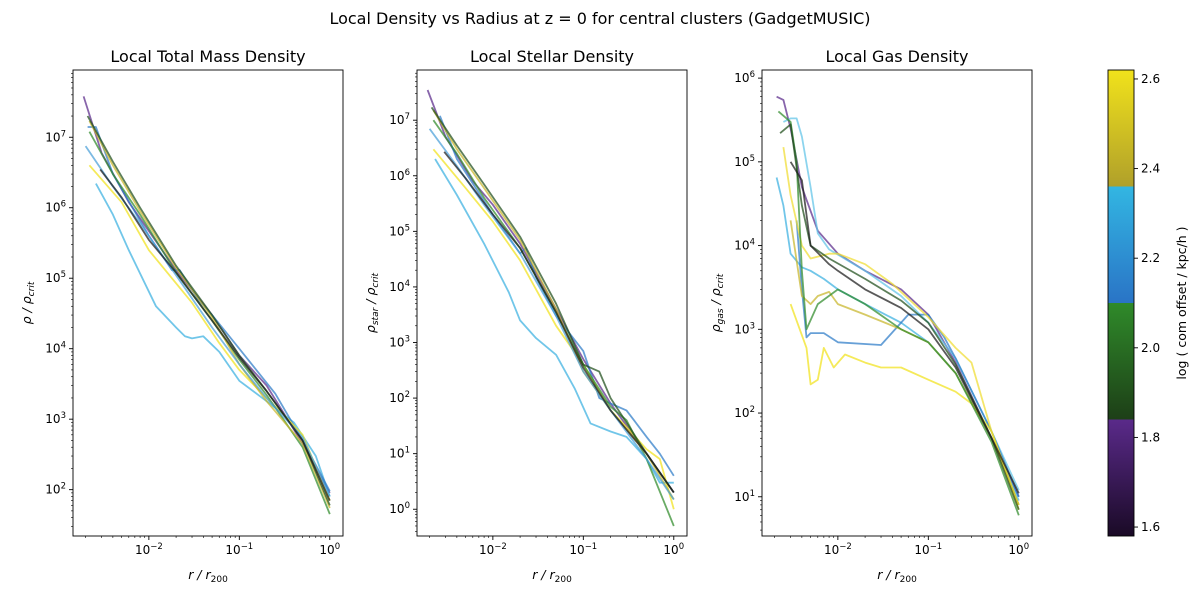  What do you see at coordinates (28, 302) in the screenshot?
I see `y-axis-label: ρ / ρcrit` at bounding box center [28, 302].